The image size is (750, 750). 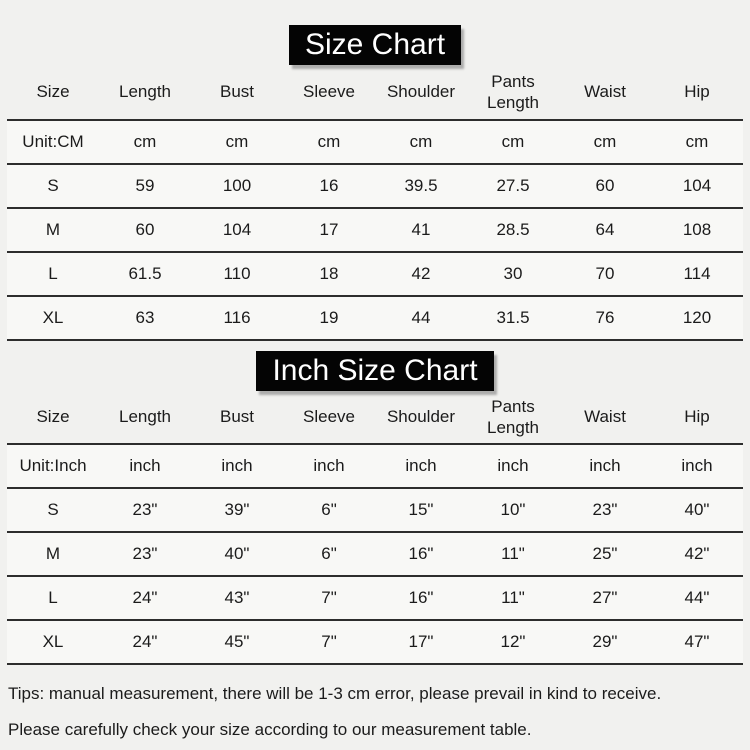 I want to click on table-cell: 42, so click(x=421, y=274).